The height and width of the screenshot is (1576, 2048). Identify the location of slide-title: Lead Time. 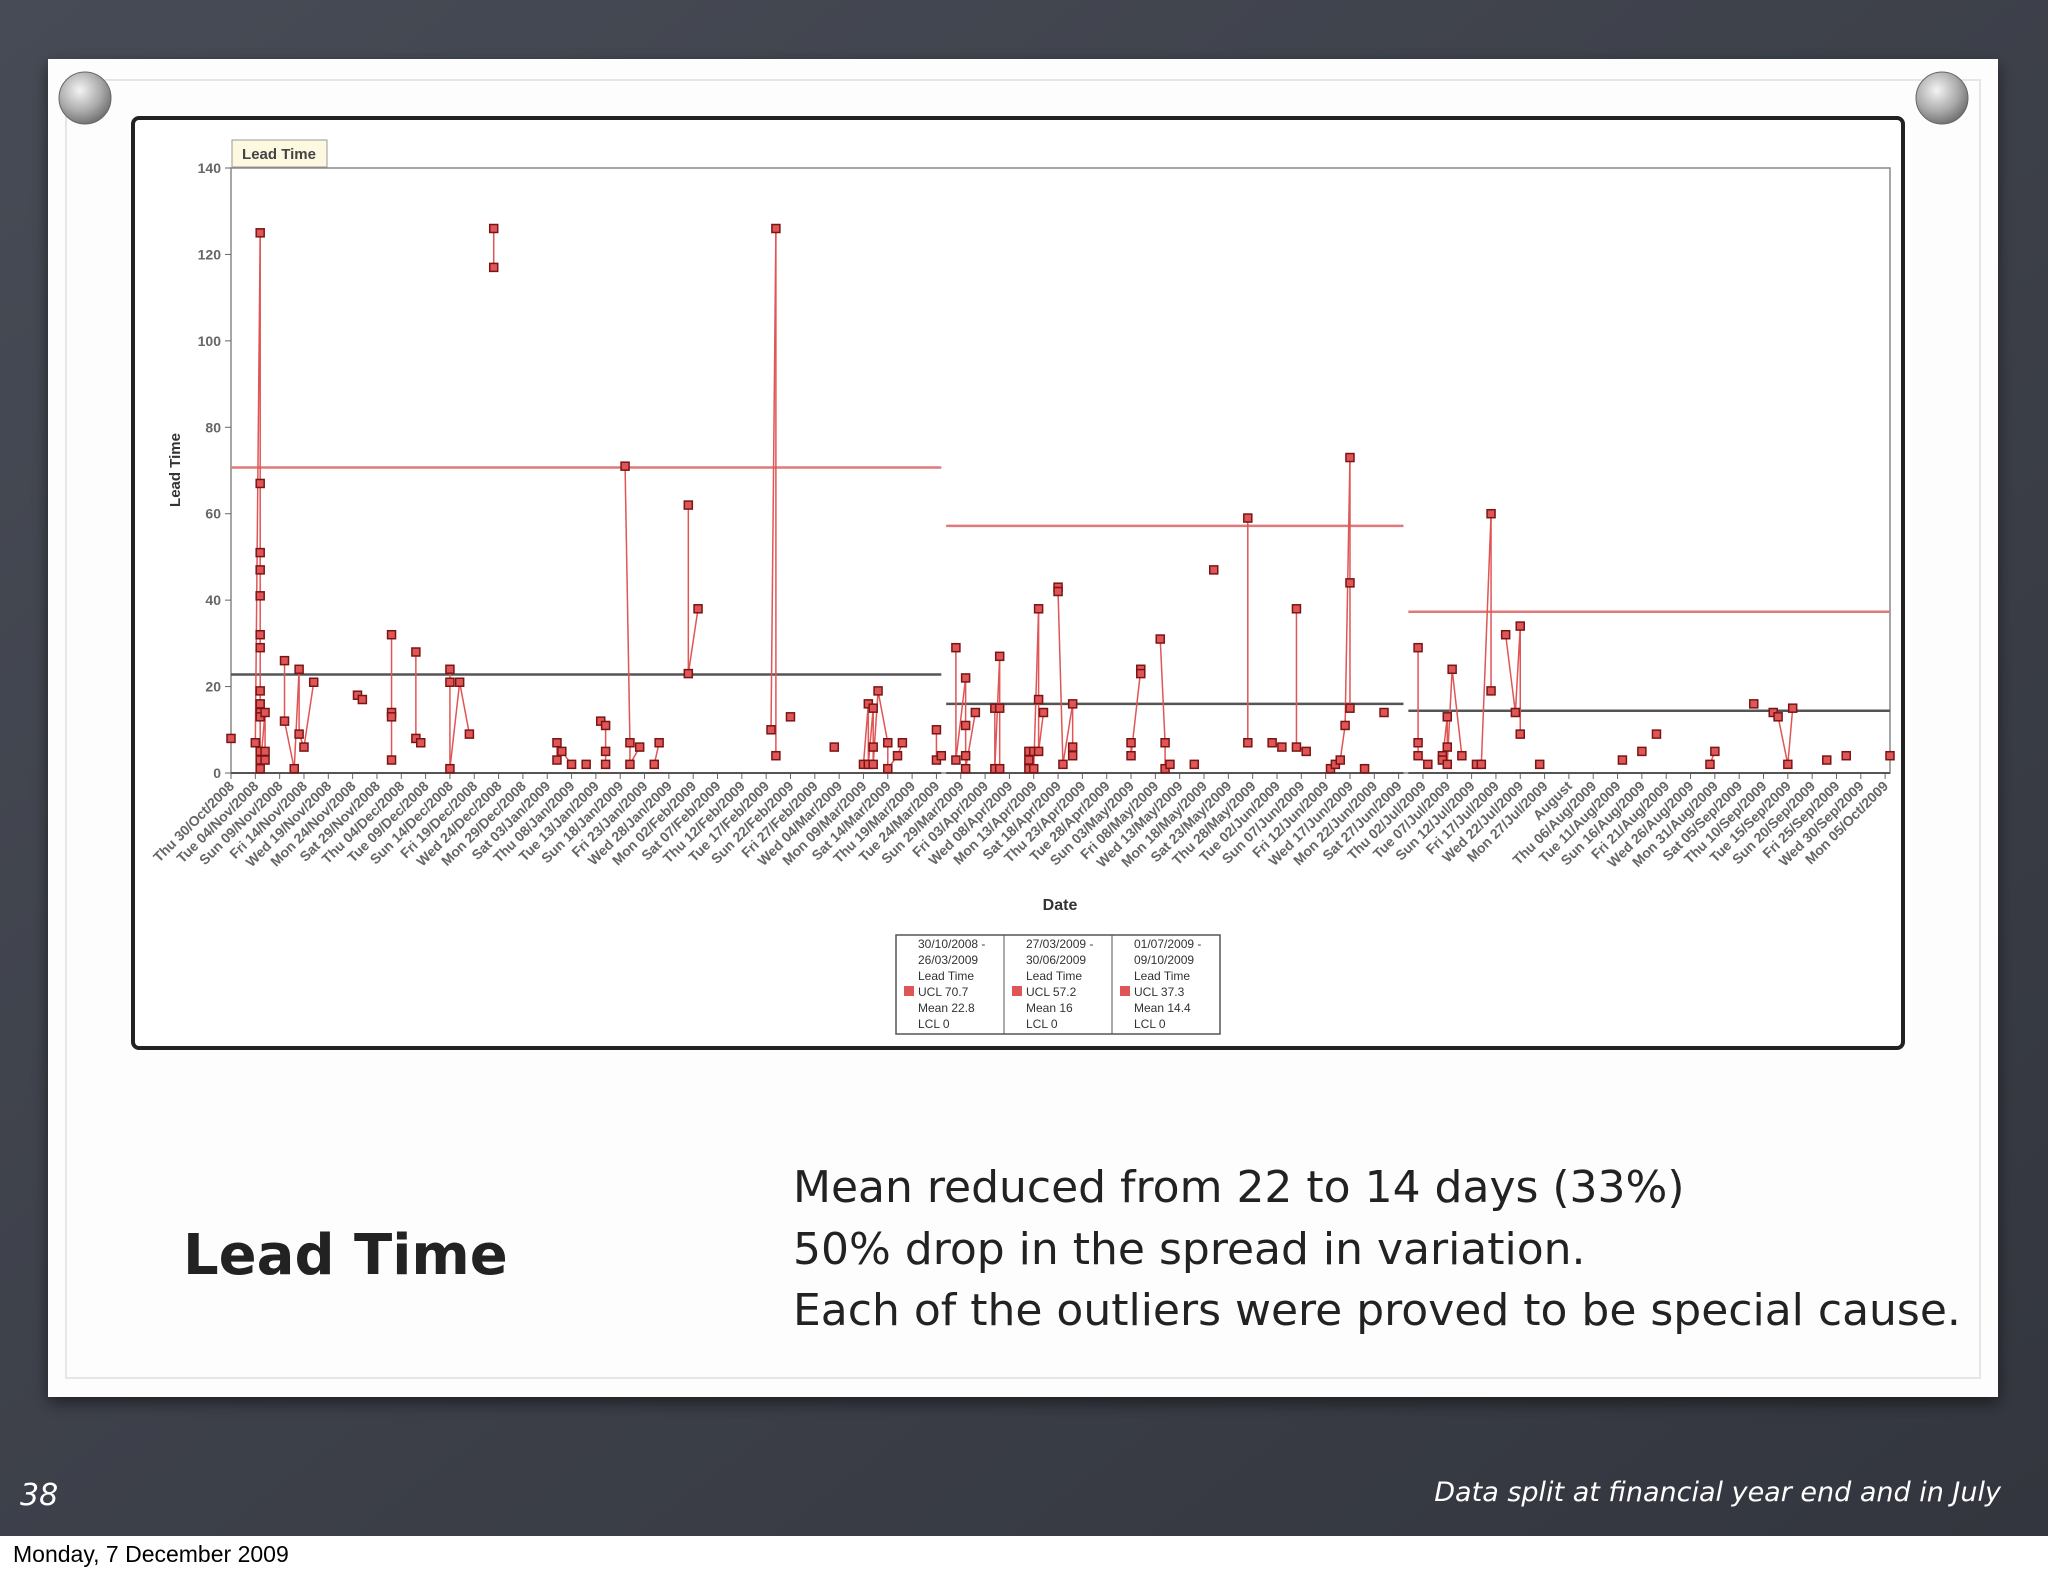
(345, 1255).